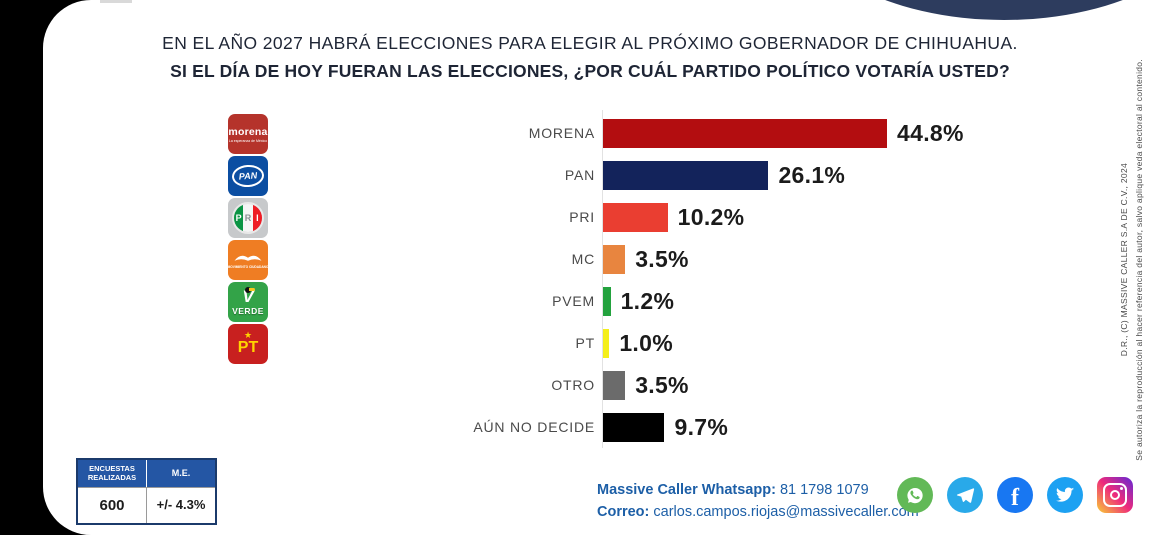  I want to click on pan-logo-text: PAN, so click(248, 176).